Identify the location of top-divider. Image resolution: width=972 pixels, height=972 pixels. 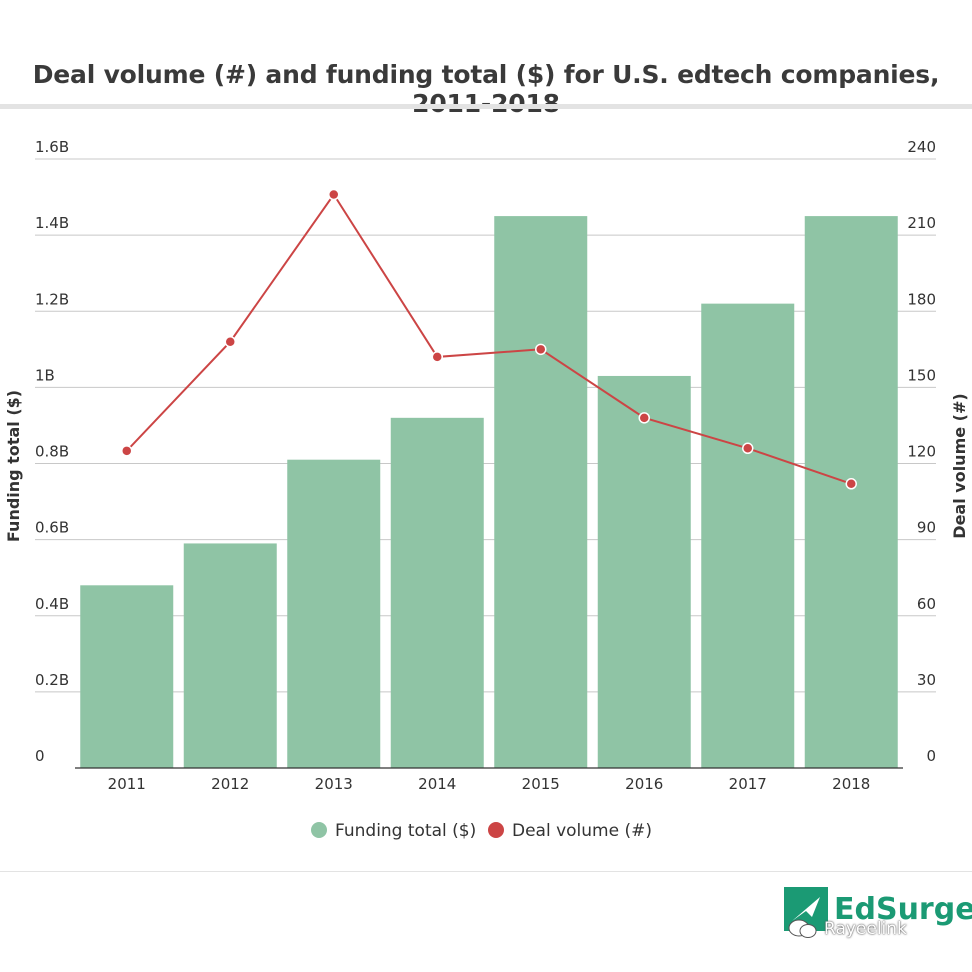
(486, 106).